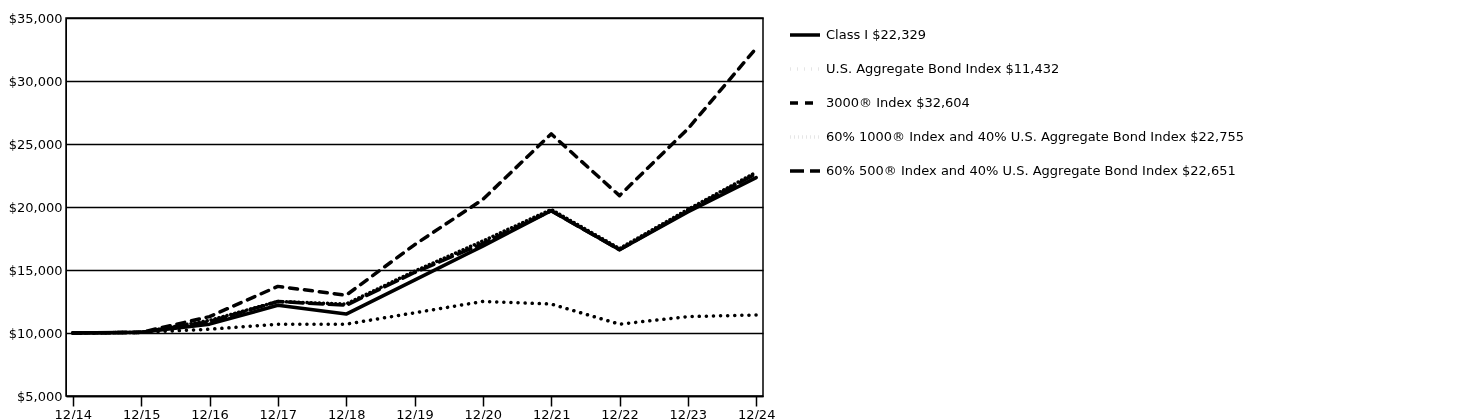 This screenshot has width=1464, height=419. Describe the element at coordinates (40, 396) in the screenshot. I see `y-tick-label: $5,000` at that location.